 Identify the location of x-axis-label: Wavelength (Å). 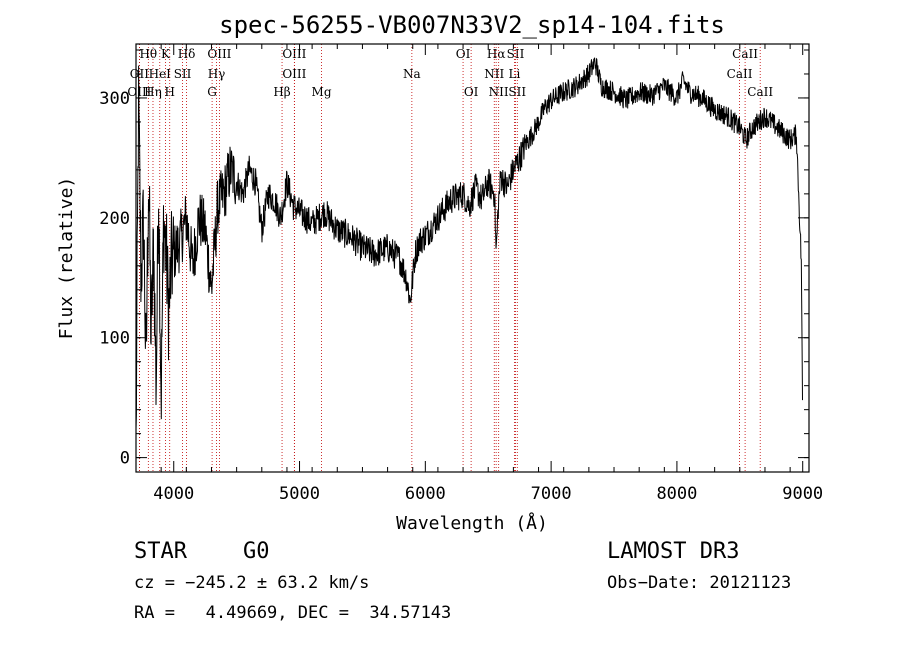
(472, 523).